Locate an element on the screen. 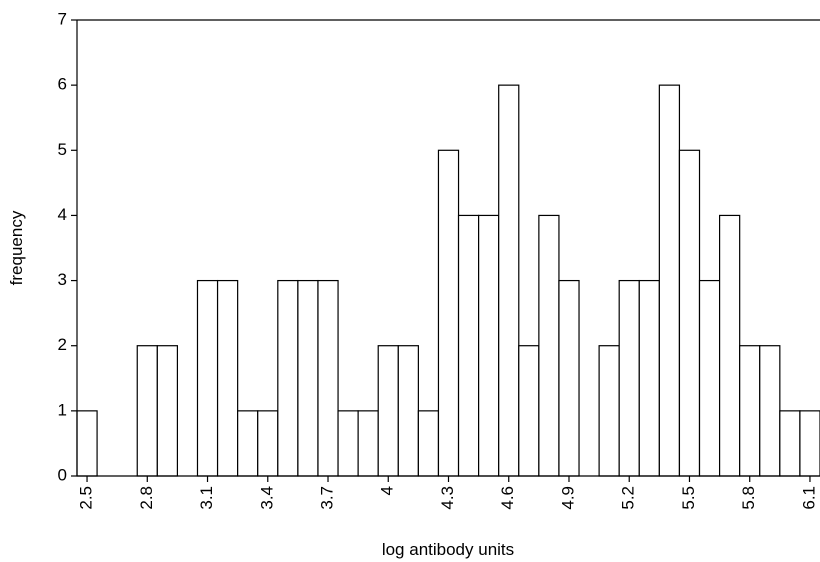 This screenshot has width=820, height=562. y-tick-label: 6 is located at coordinates (62, 84).